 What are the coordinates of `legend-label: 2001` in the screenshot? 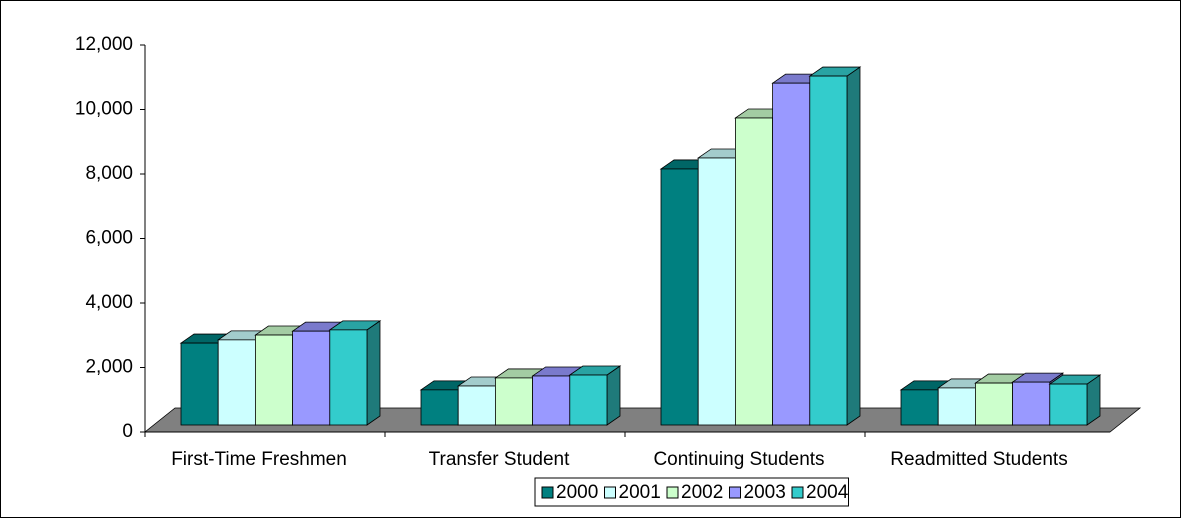 It's located at (640, 492).